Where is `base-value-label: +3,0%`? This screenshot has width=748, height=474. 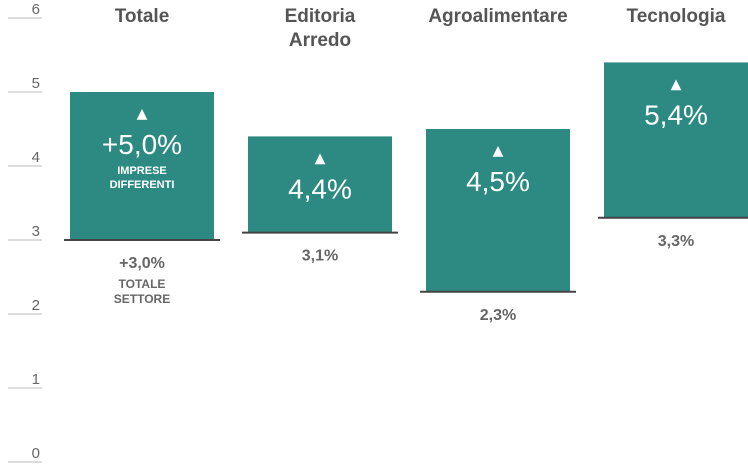
base-value-label: +3,0% is located at coordinates (142, 263).